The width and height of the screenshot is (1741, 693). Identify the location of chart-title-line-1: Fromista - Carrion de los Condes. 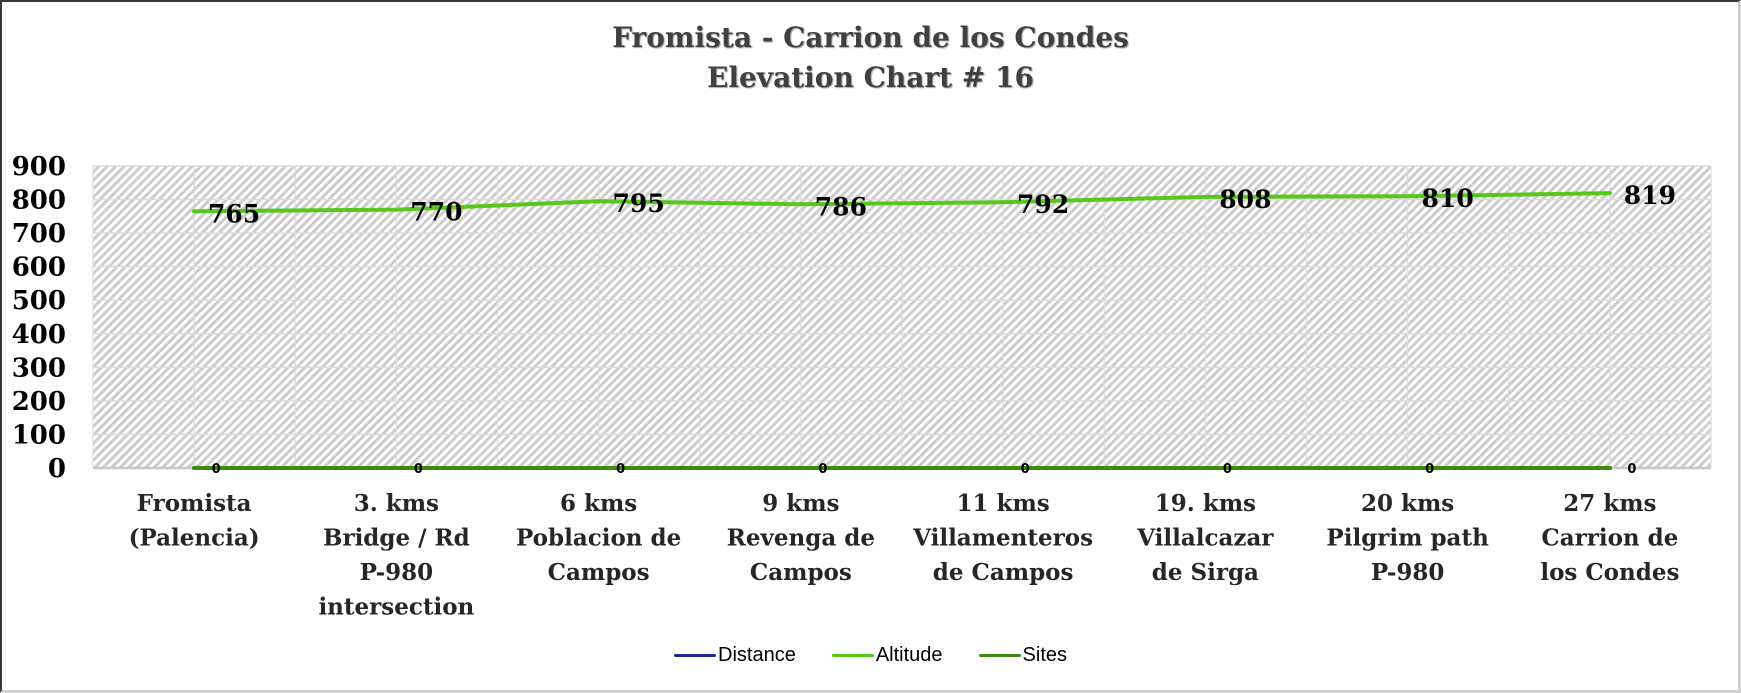
(870, 37).